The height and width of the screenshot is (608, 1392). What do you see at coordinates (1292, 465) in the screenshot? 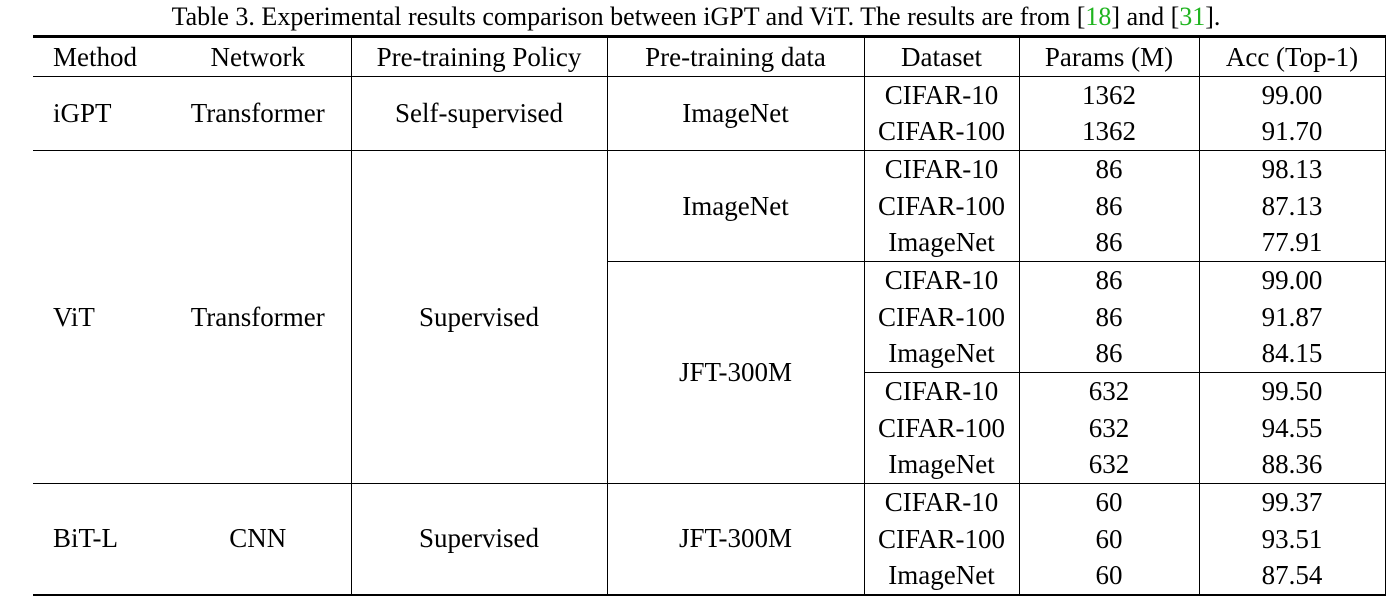
I see `acc-cell: 88.36` at bounding box center [1292, 465].